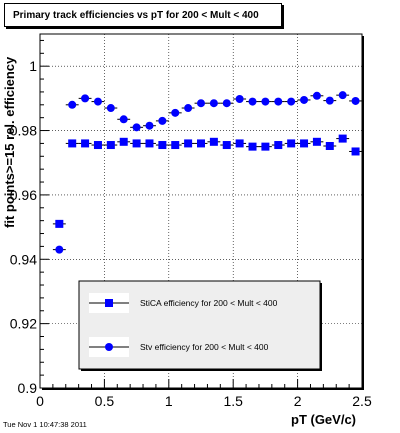 The width and height of the screenshot is (400, 433). I want to click on legend-marker-square, so click(109, 303).